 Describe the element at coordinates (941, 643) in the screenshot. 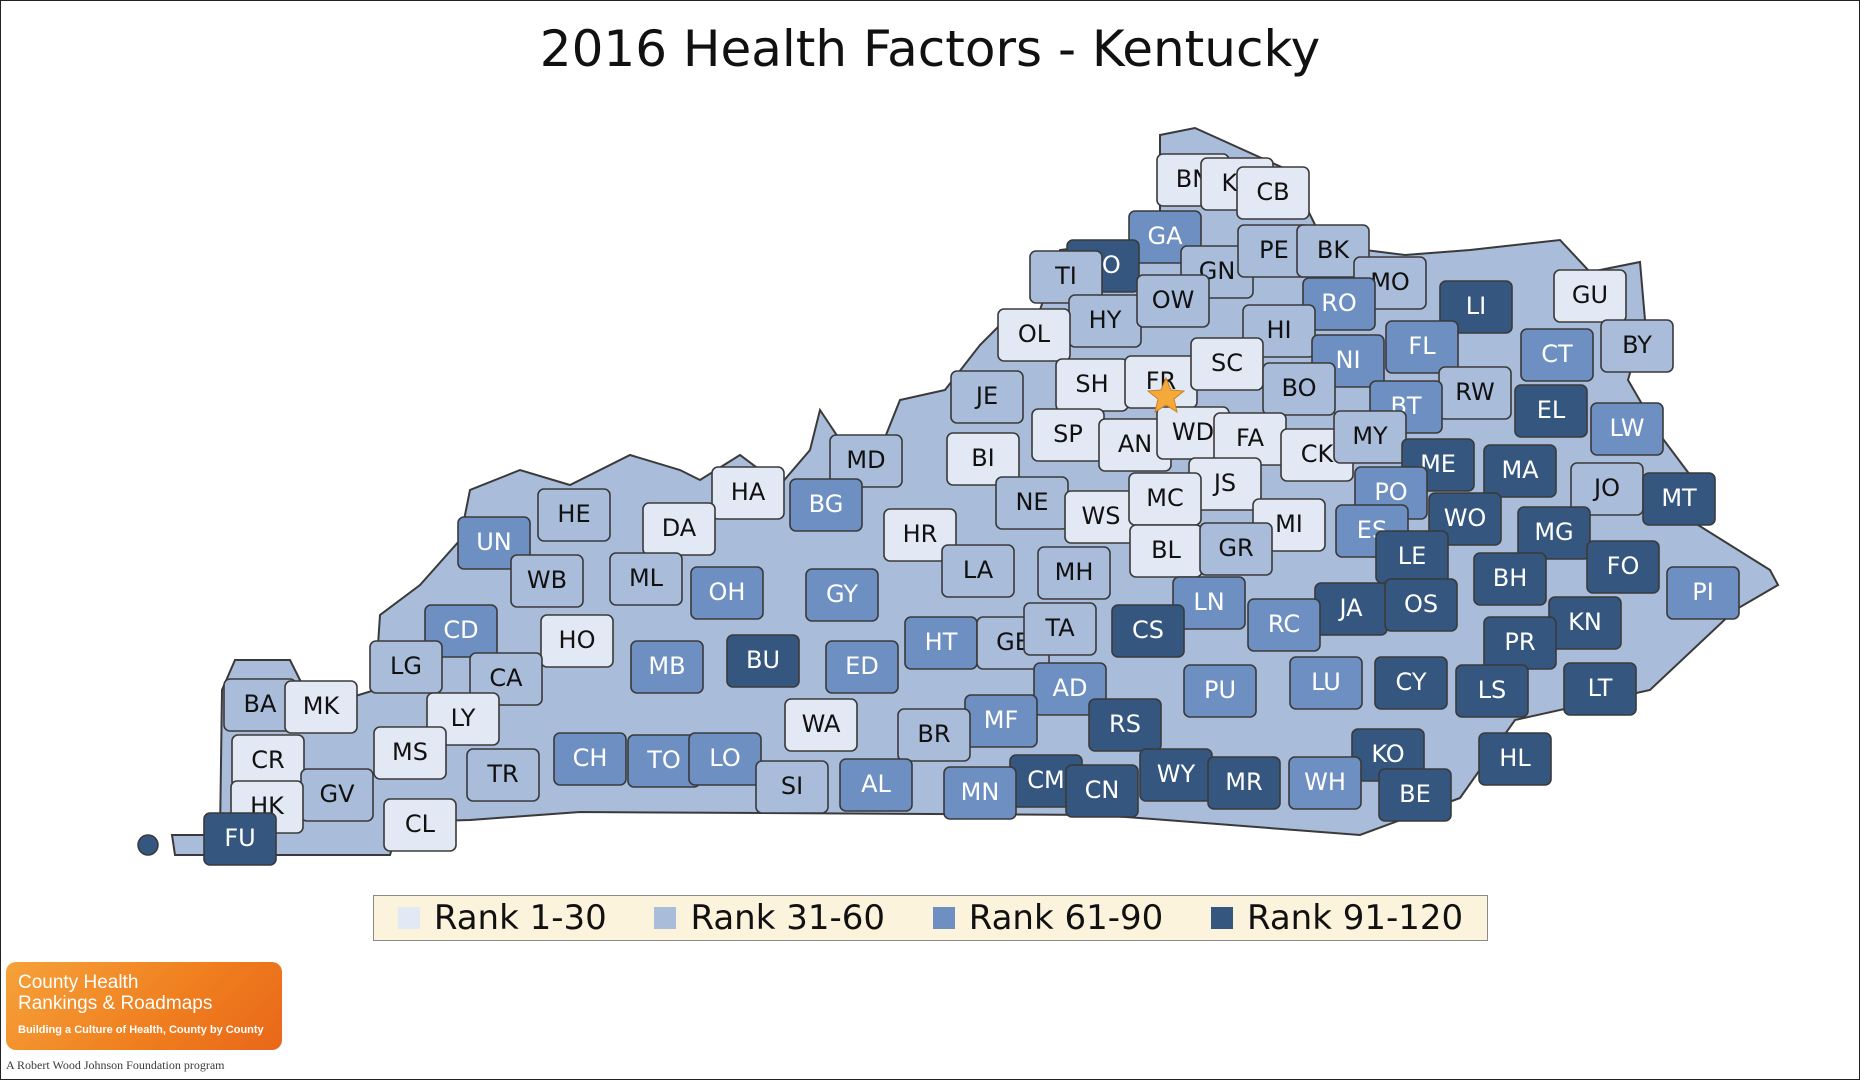

I see `county-ht: HT` at that location.